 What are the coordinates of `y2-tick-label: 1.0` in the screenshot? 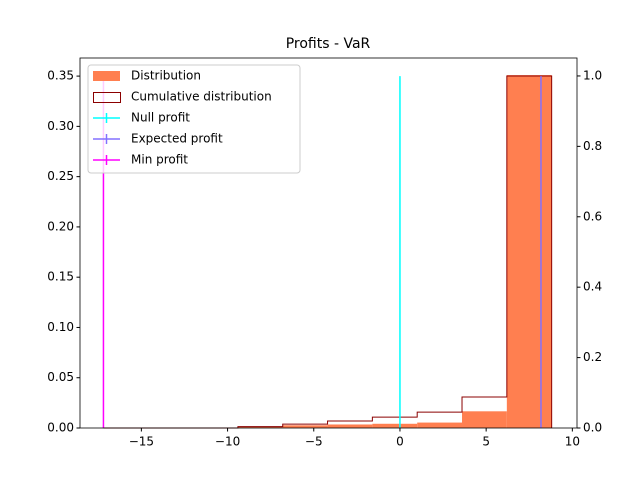 It's located at (592, 75).